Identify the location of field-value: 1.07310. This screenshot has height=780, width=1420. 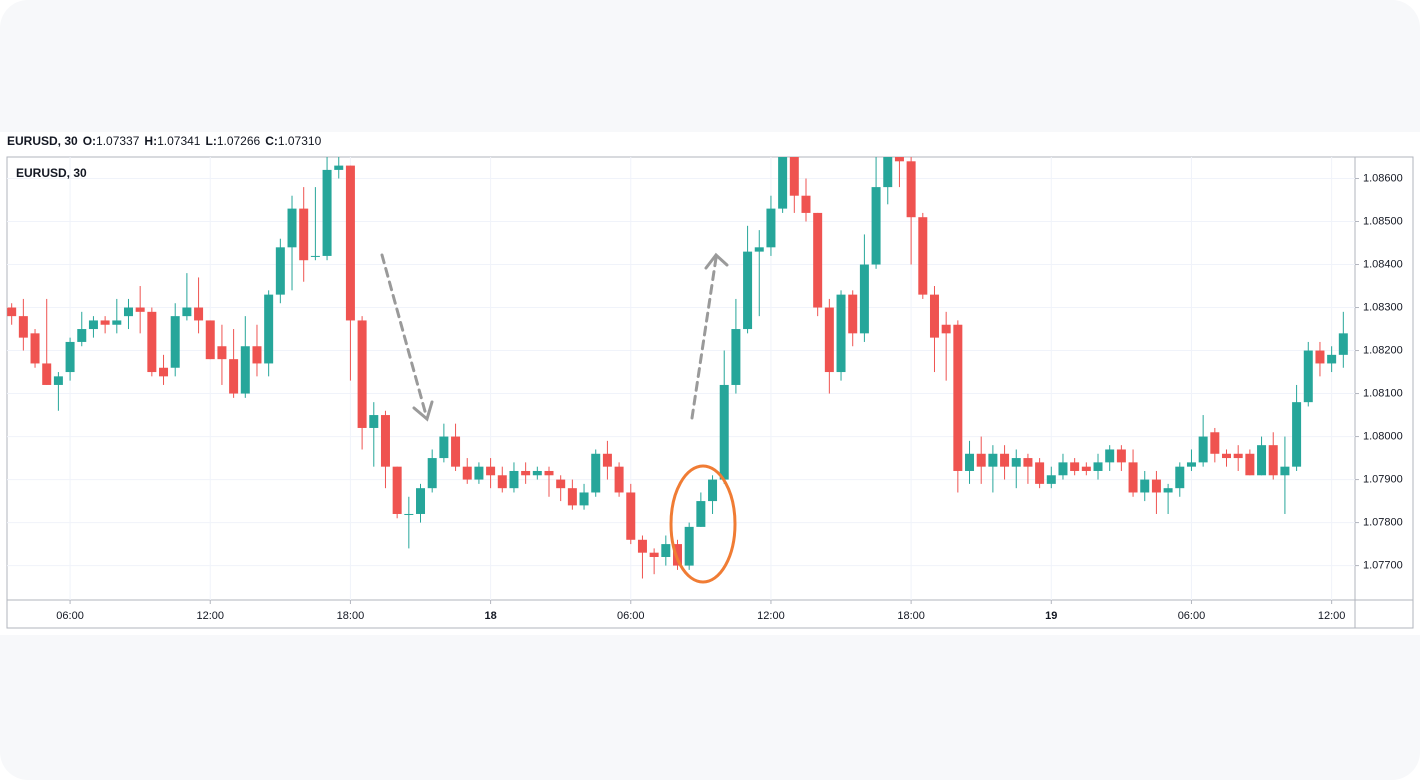
(300, 141).